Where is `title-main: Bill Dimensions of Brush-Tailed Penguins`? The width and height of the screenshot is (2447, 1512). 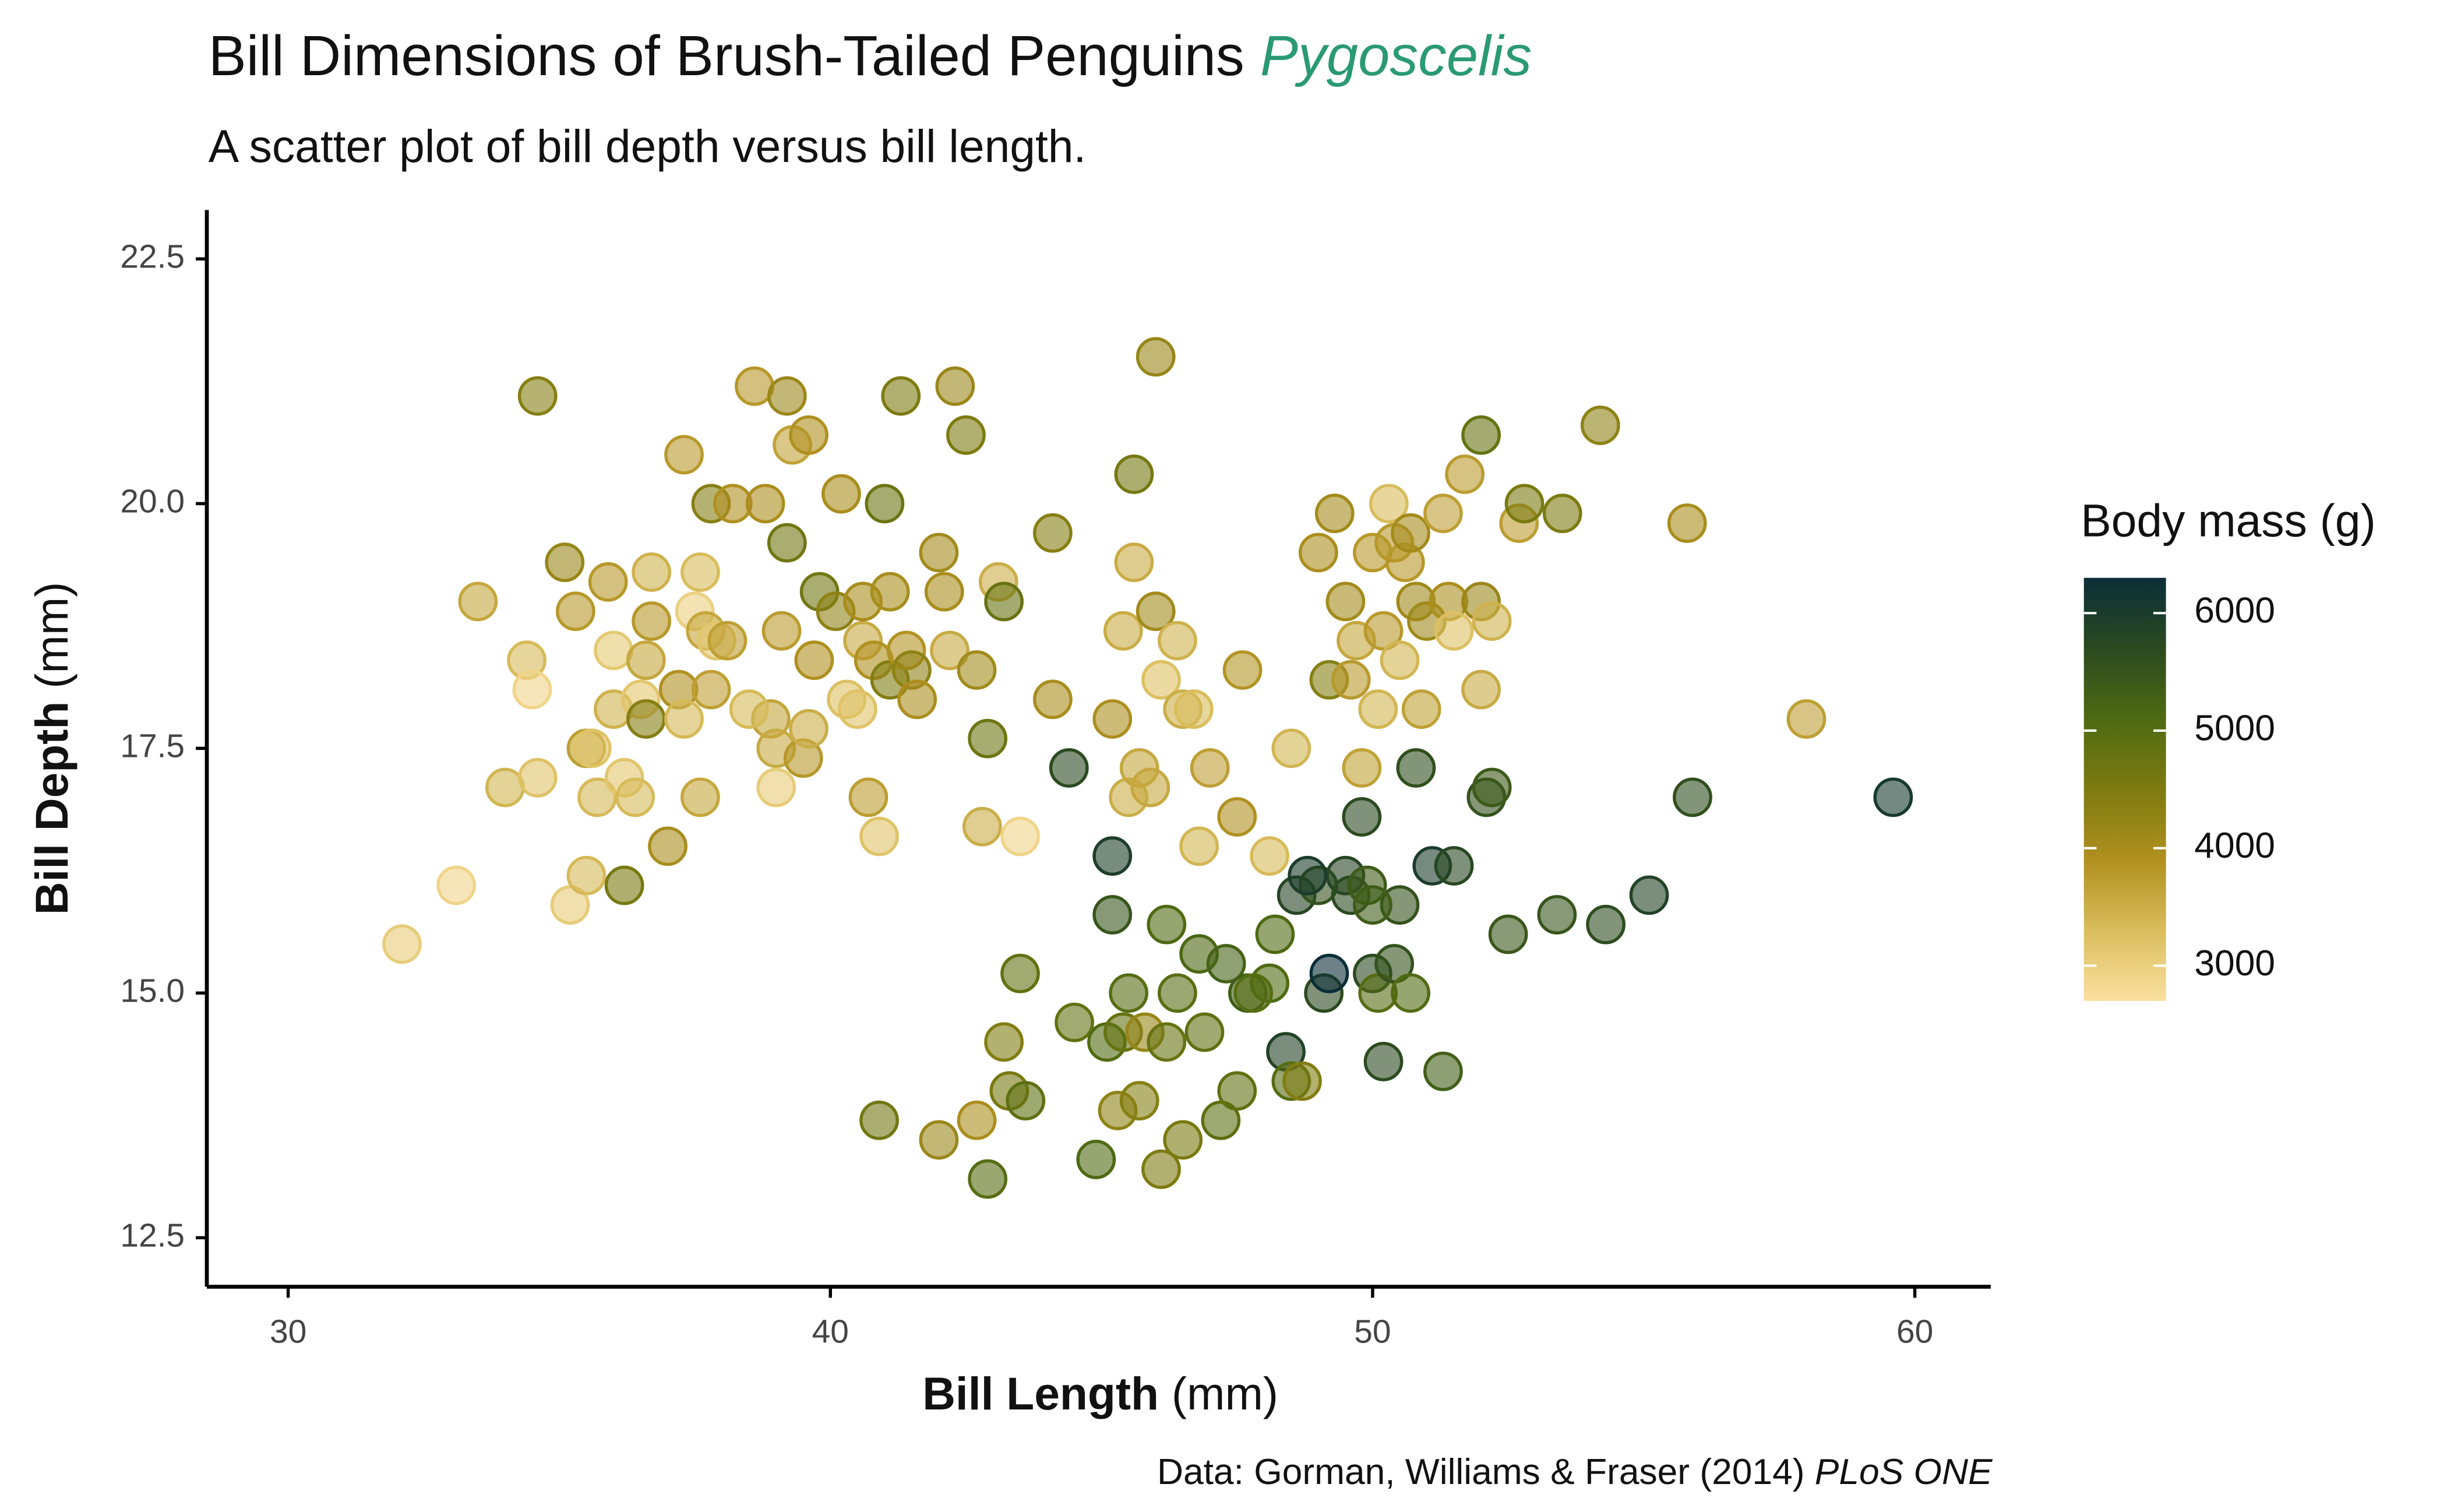
title-main: Bill Dimensions of Brush-Tailed Penguins is located at coordinates (726, 56).